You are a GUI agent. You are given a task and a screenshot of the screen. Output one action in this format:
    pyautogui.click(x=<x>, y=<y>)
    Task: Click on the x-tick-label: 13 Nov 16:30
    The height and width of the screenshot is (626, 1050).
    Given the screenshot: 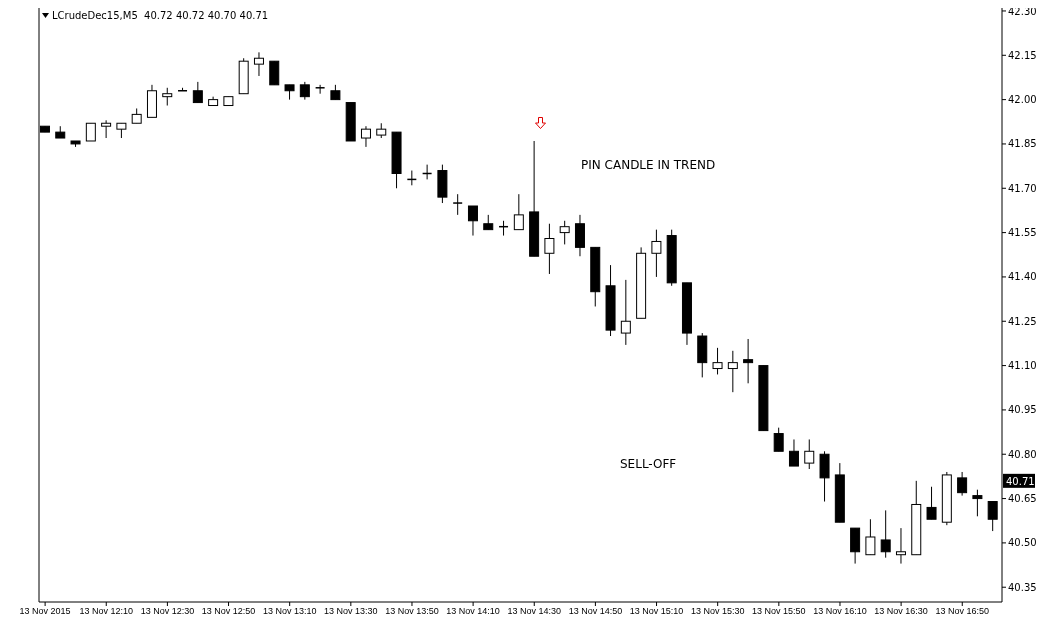 What is the action you would take?
    pyautogui.click(x=901, y=611)
    